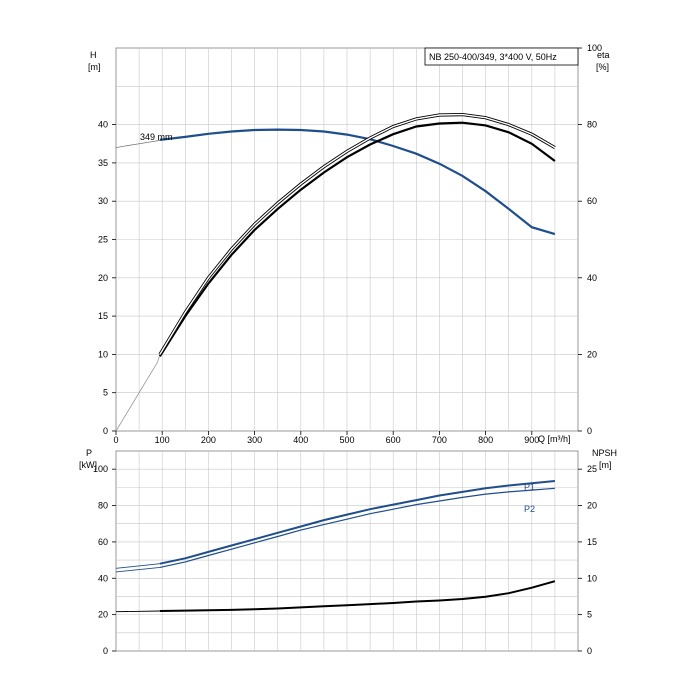 The image size is (700, 700). Describe the element at coordinates (208, 440) in the screenshot. I see `tick-label-q: 200` at that location.